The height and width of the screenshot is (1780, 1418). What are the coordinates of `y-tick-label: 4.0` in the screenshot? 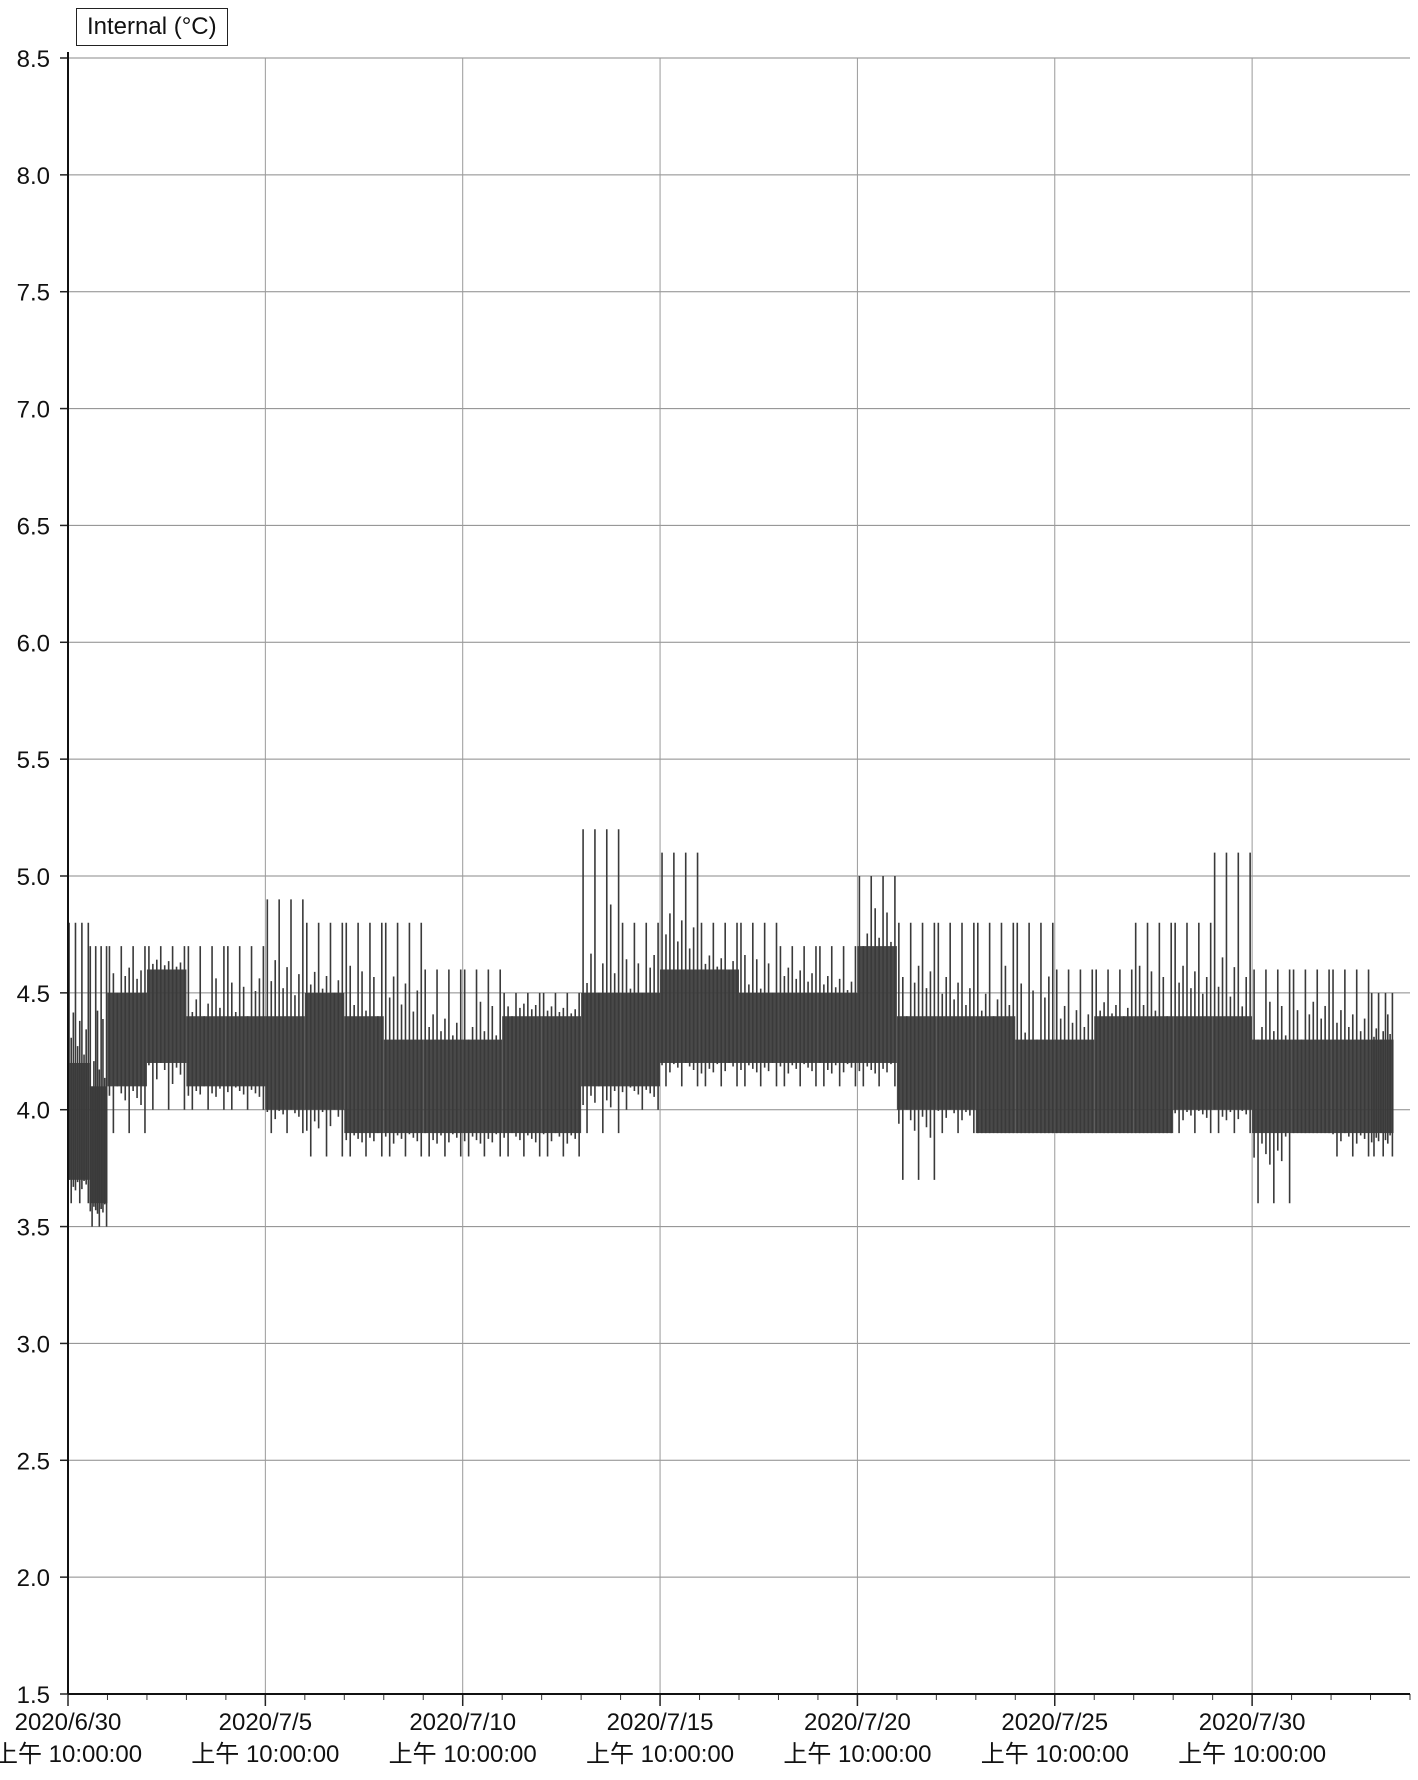 It's located at (33, 1111).